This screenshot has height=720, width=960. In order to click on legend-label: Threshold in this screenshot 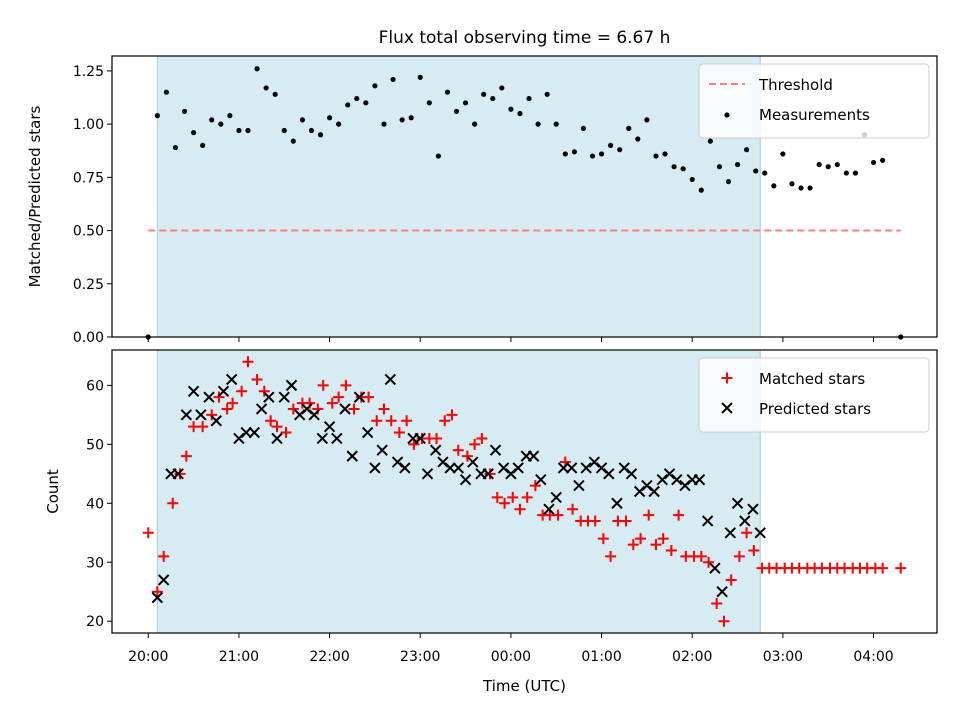, I will do `click(795, 85)`.